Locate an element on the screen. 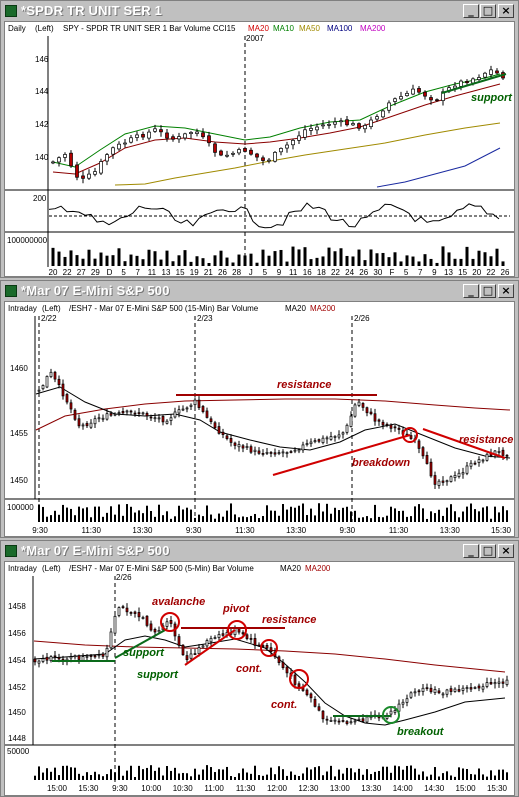  ma100-line is located at coordinates (438, 167).